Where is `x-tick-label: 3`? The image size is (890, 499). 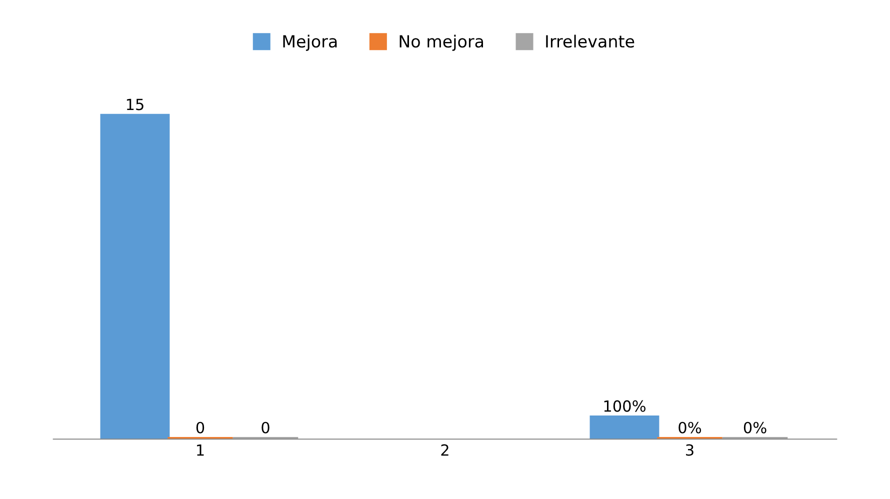
x-tick-label: 3 is located at coordinates (690, 450).